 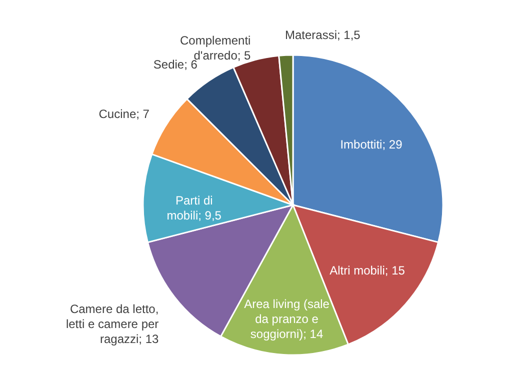 I want to click on slice-label: Parti di mobili; 9,5, so click(x=194, y=207).